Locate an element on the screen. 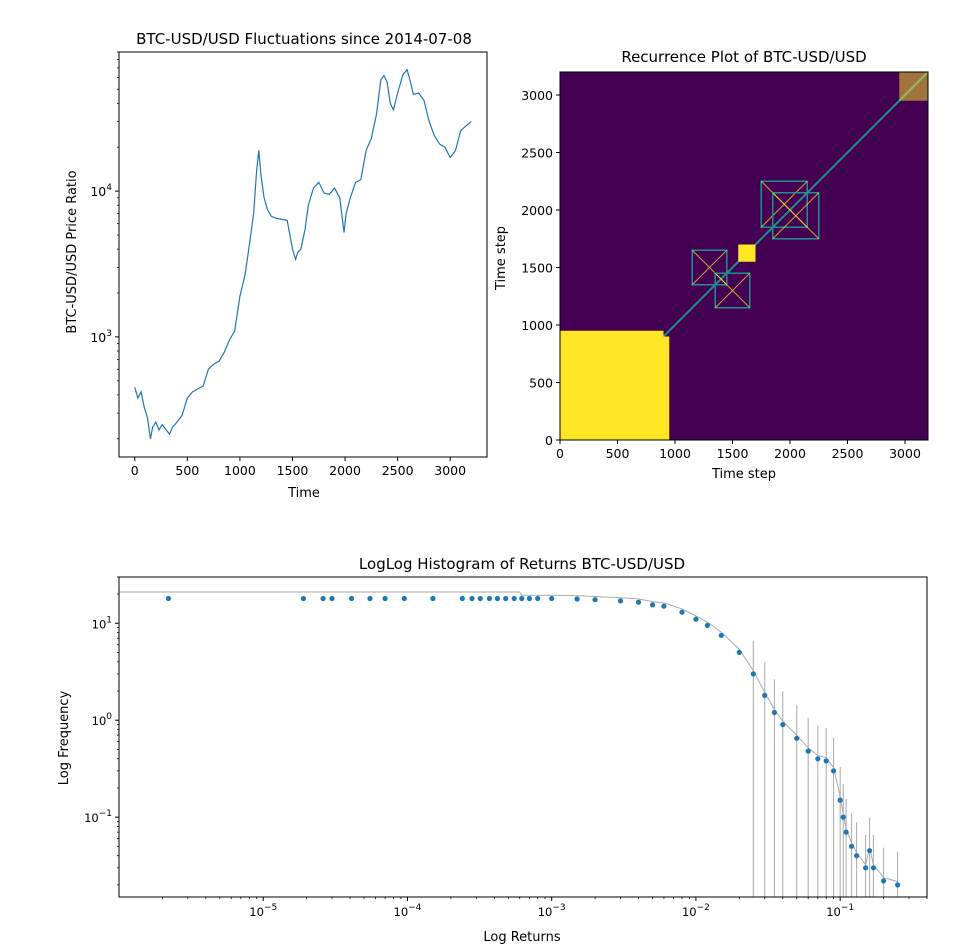  price-chart-ylabel: BTC-USD/USD Price Ratio is located at coordinates (72, 251).